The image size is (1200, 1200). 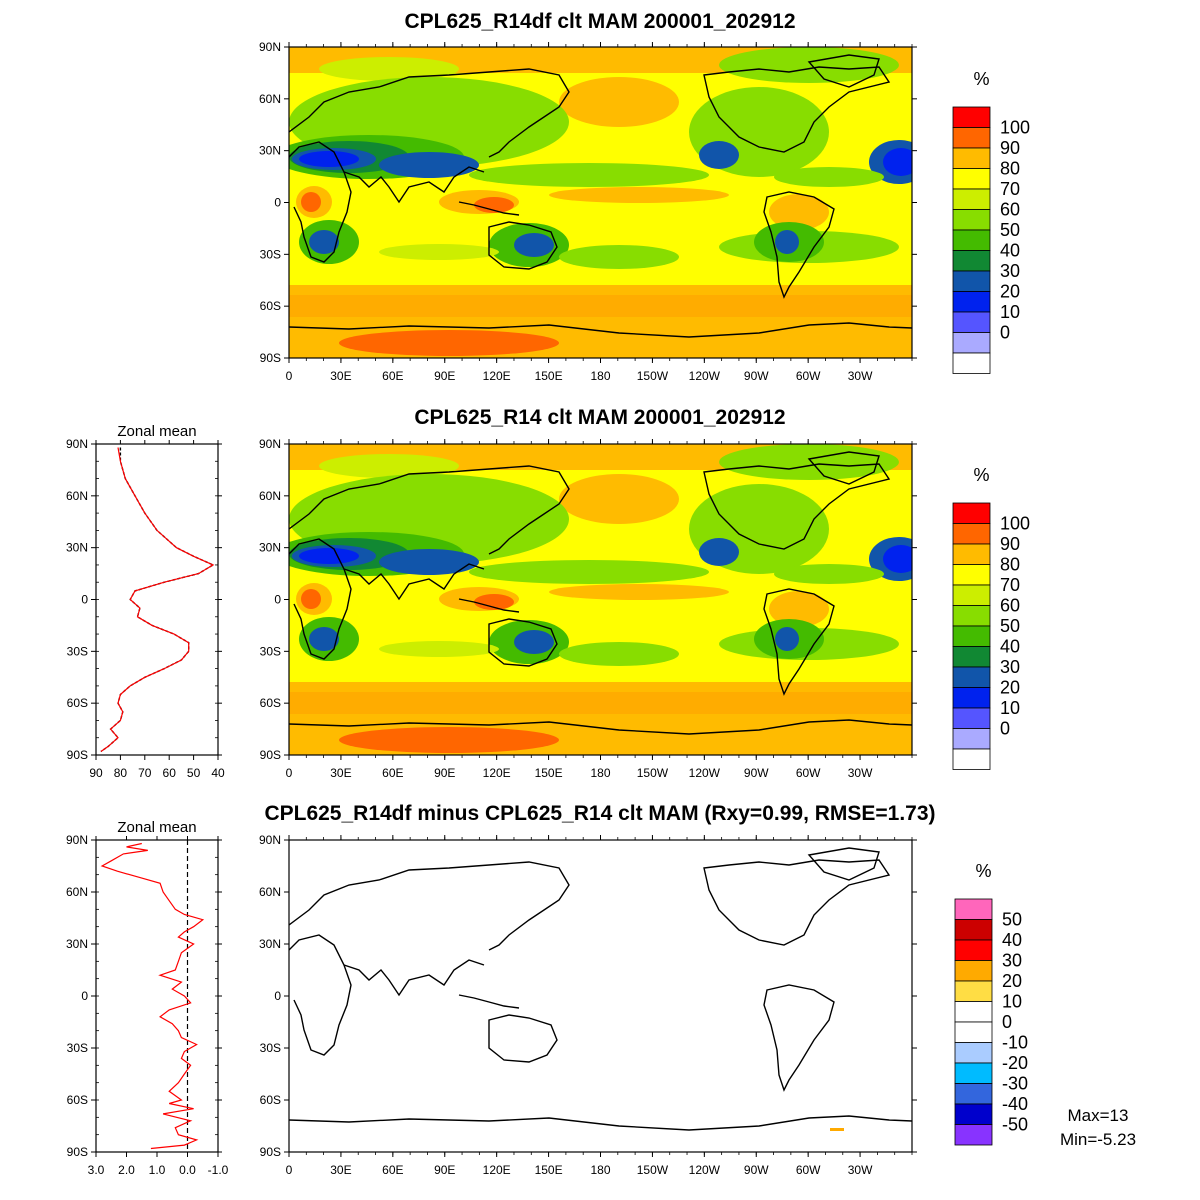 What do you see at coordinates (1007, 1022) in the screenshot?
I see `colorbar-difference-label: 0` at bounding box center [1007, 1022].